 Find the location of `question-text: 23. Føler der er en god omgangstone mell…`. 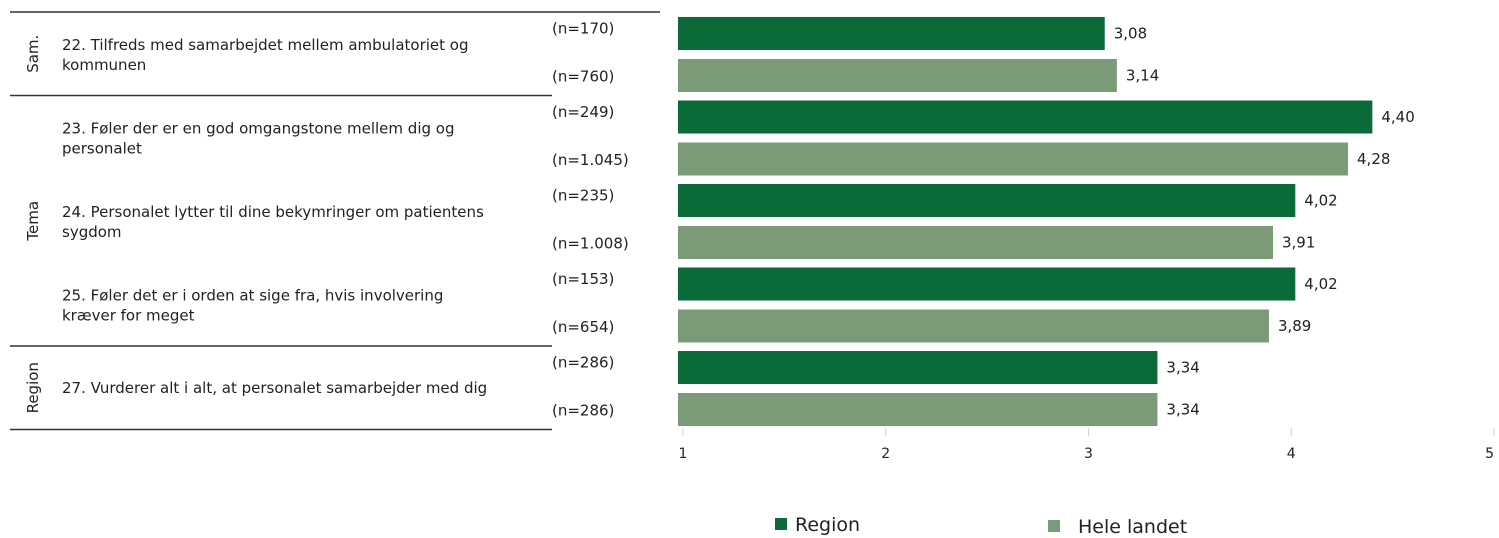

question-text: 23. Føler der er en god omgangstone mell… is located at coordinates (258, 128).